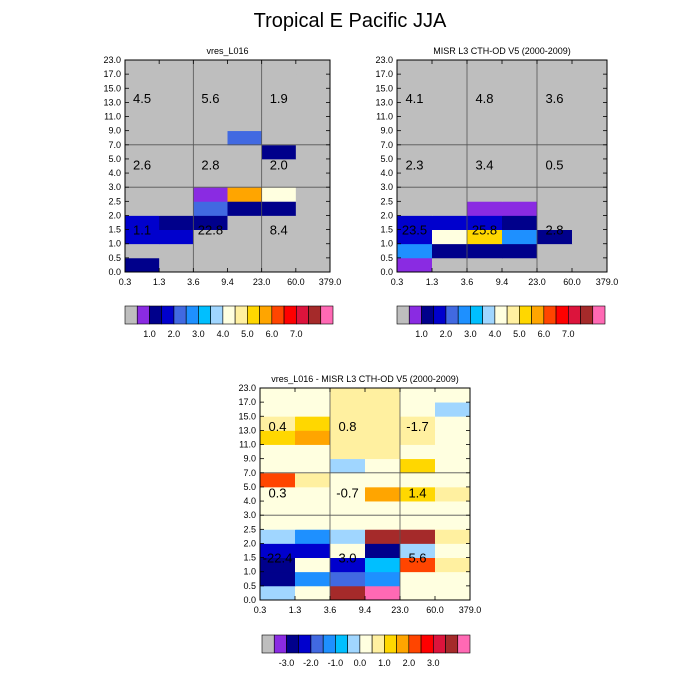 This screenshot has height=700, width=700. Describe the element at coordinates (336, 663) in the screenshot. I see `colorbar-label: -1.0` at that location.